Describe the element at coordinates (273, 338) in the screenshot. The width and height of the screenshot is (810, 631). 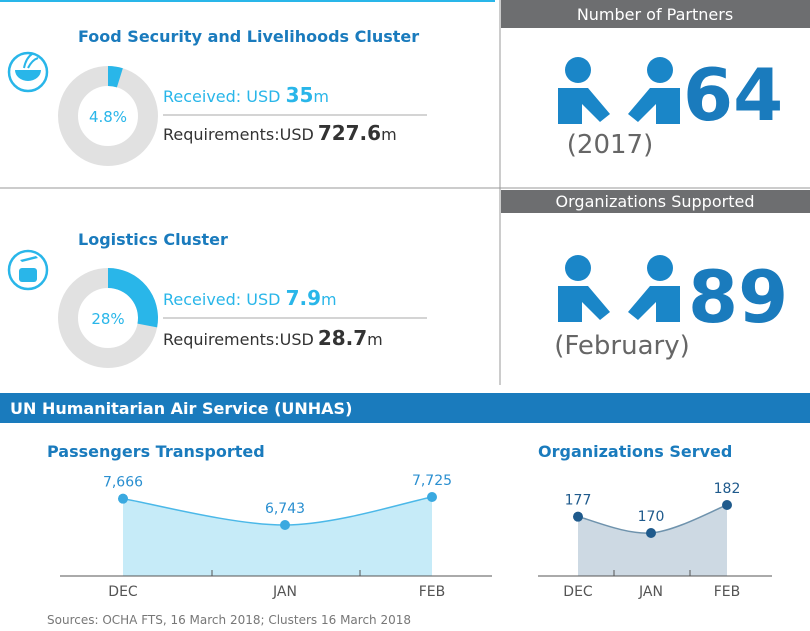
I see `requirements: Requirements:USD 28.7m` at that location.